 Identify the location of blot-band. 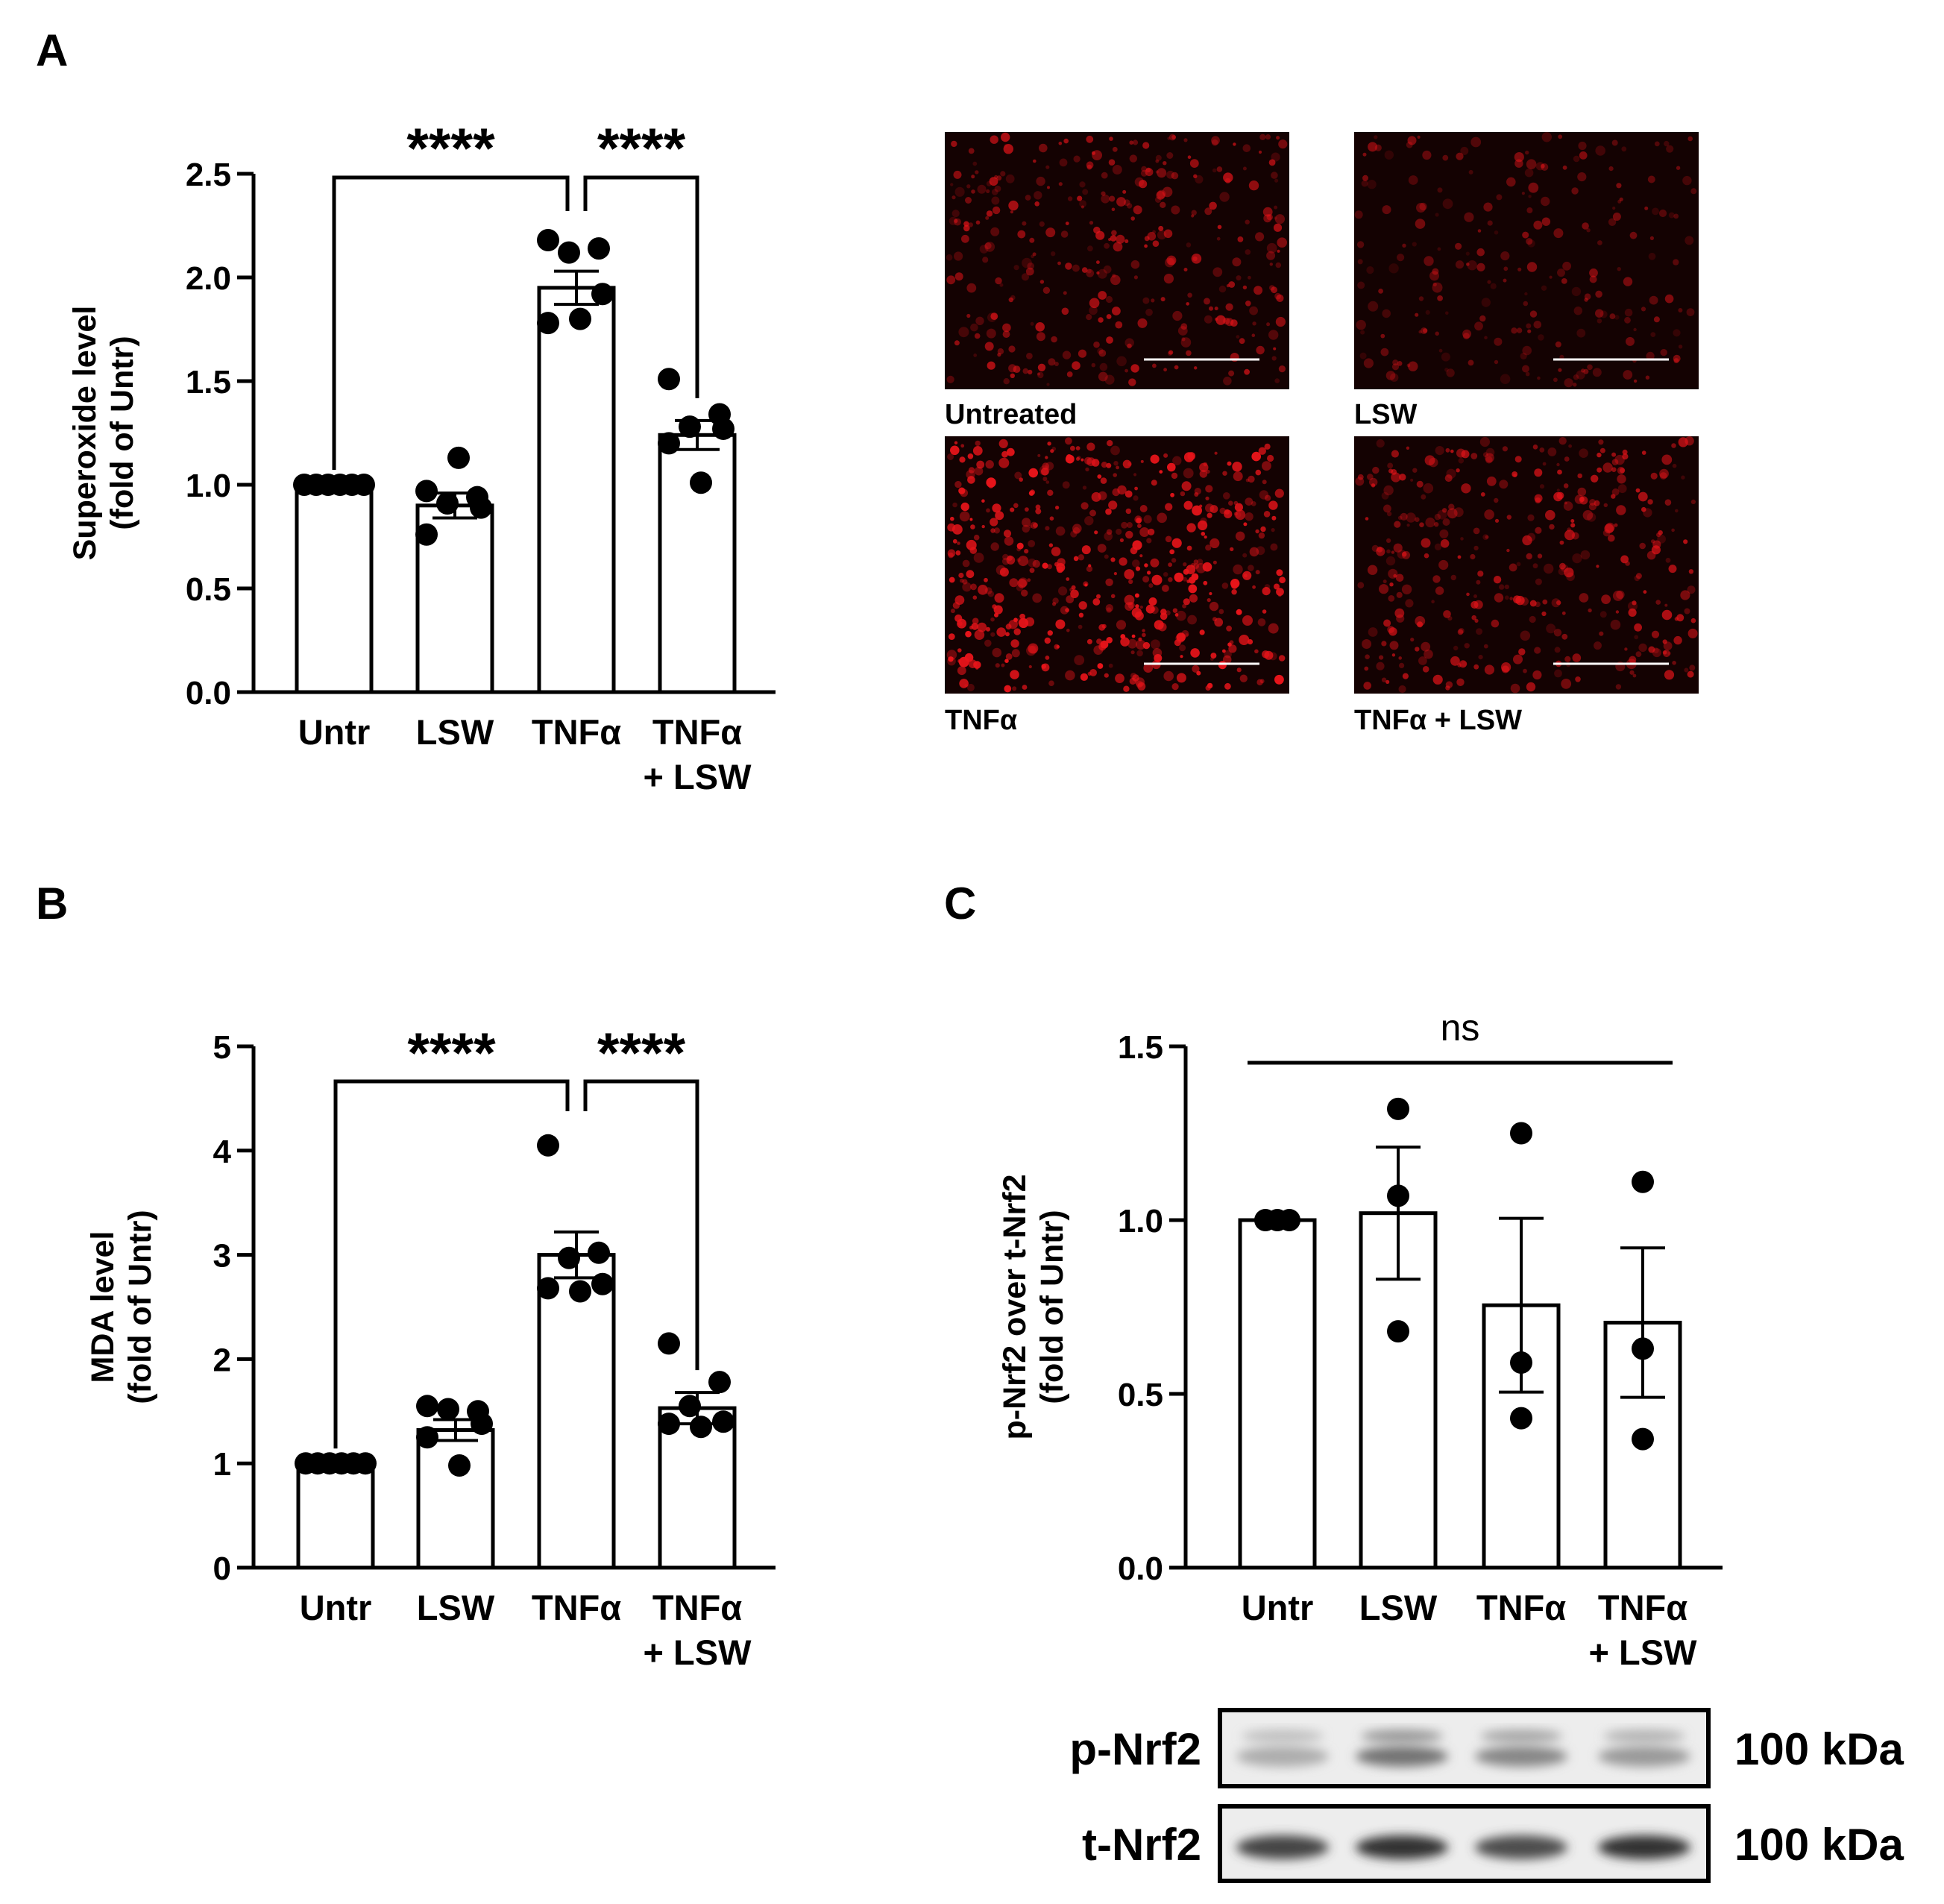
(1521, 1847).